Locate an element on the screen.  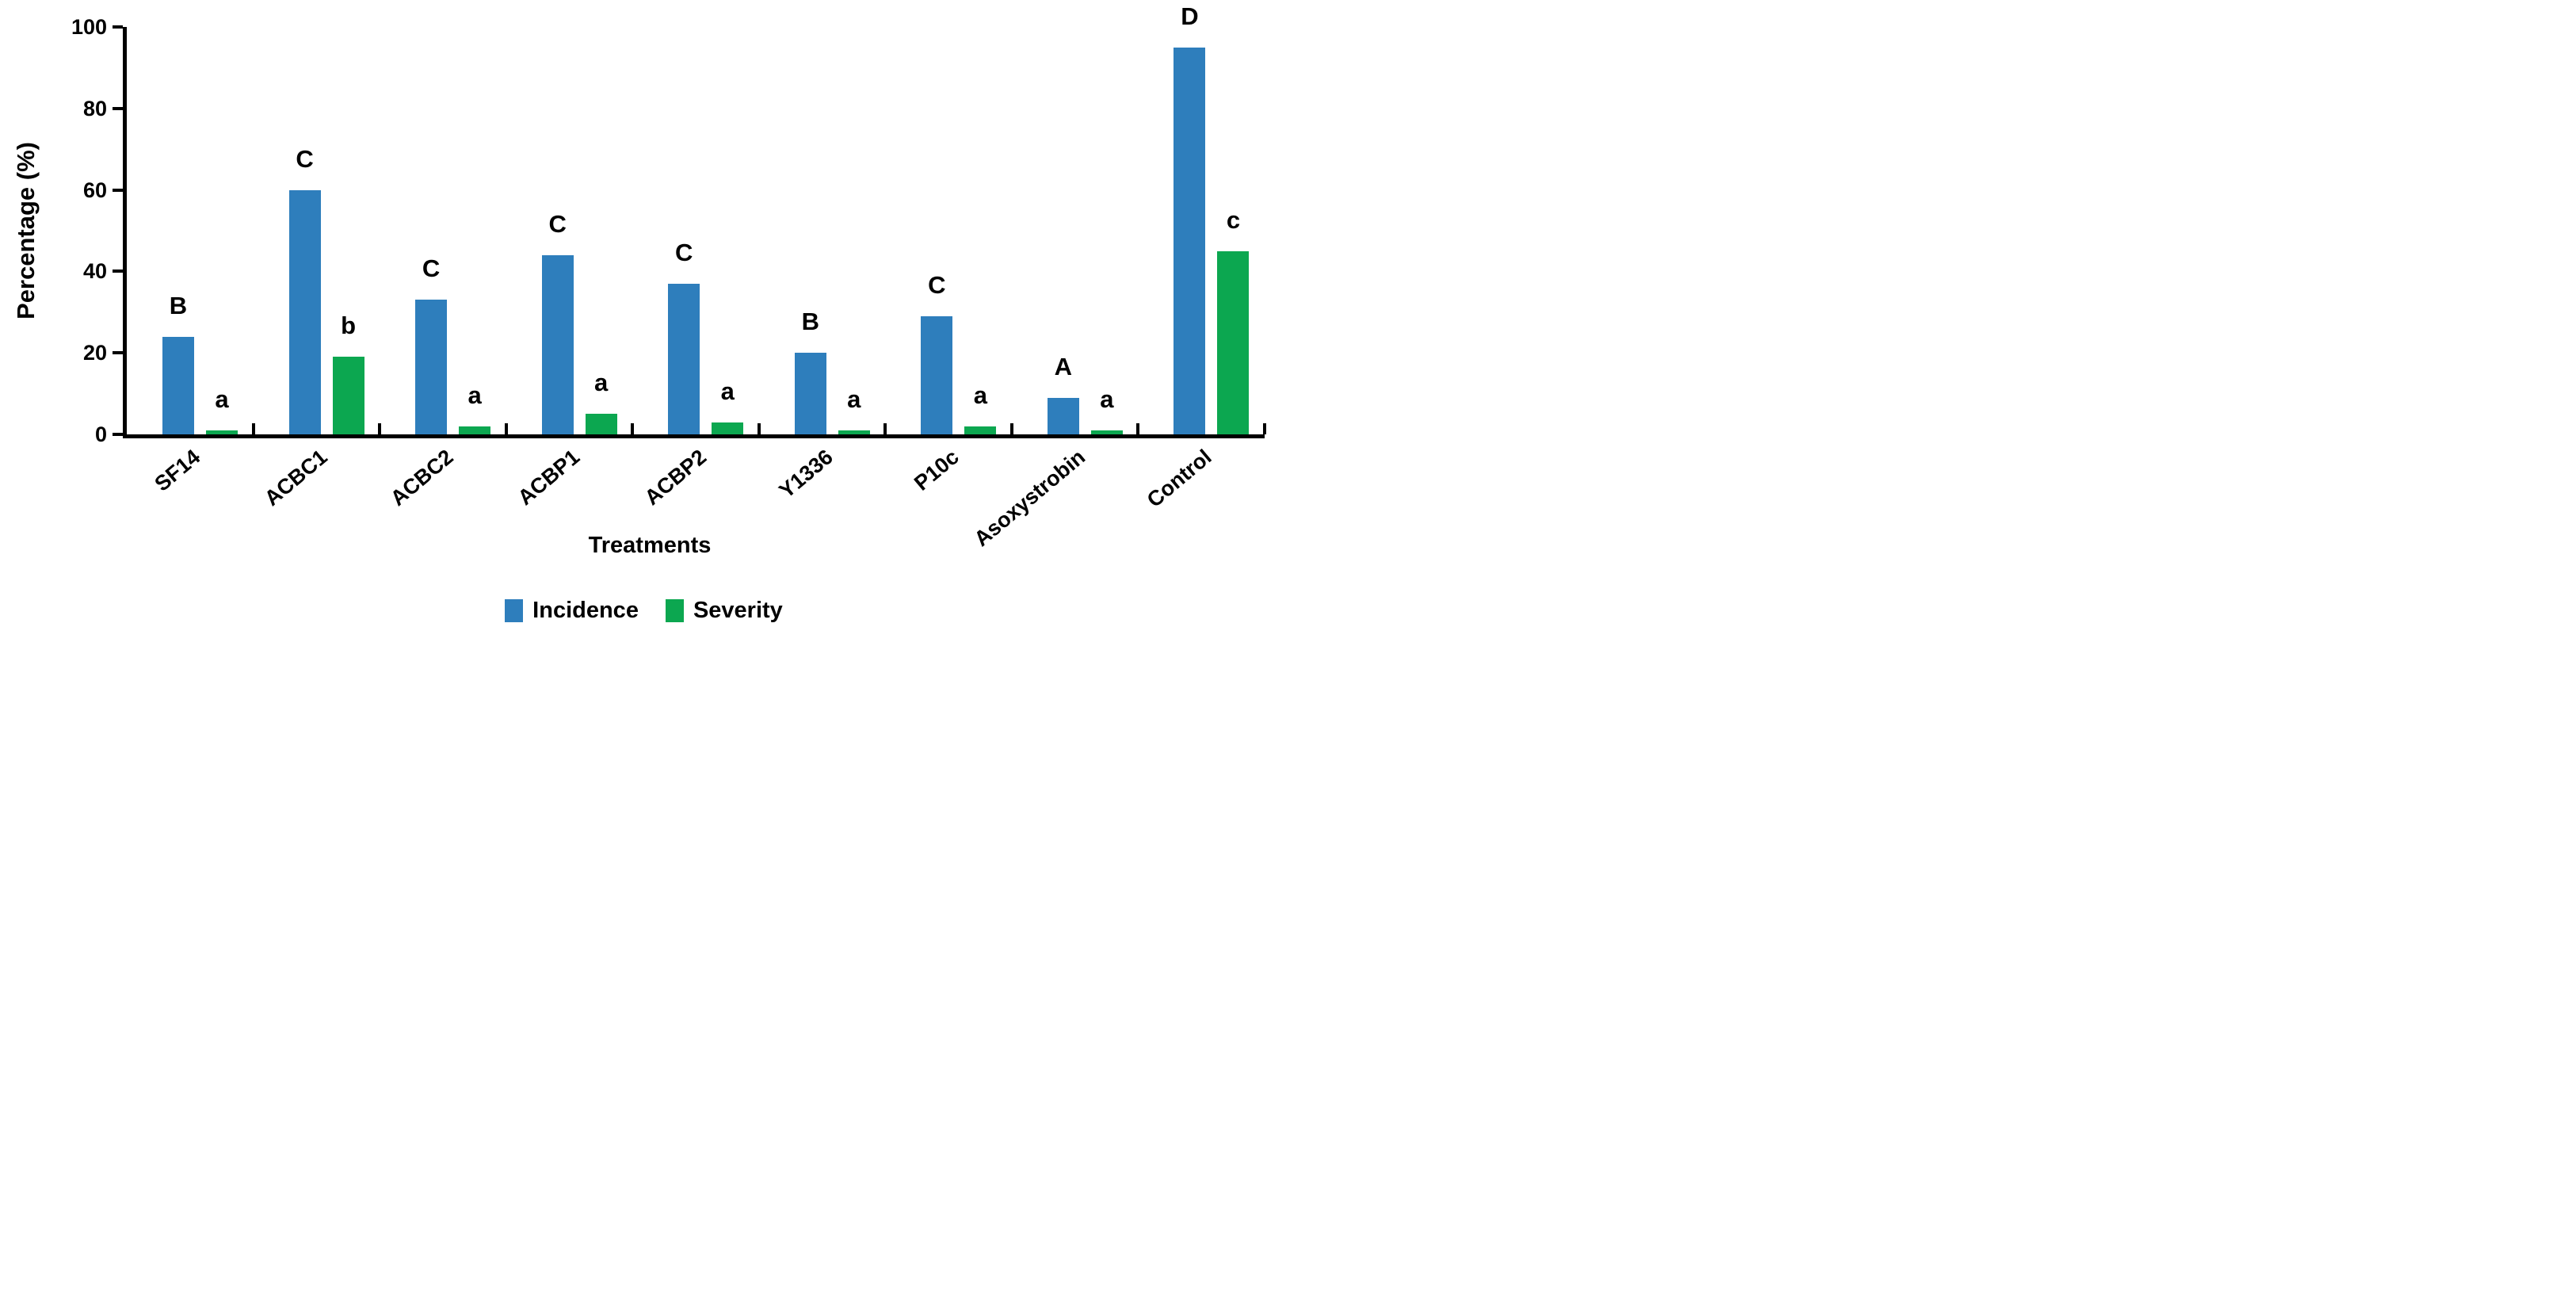
incidence-bar-acbc2 is located at coordinates (431, 367).